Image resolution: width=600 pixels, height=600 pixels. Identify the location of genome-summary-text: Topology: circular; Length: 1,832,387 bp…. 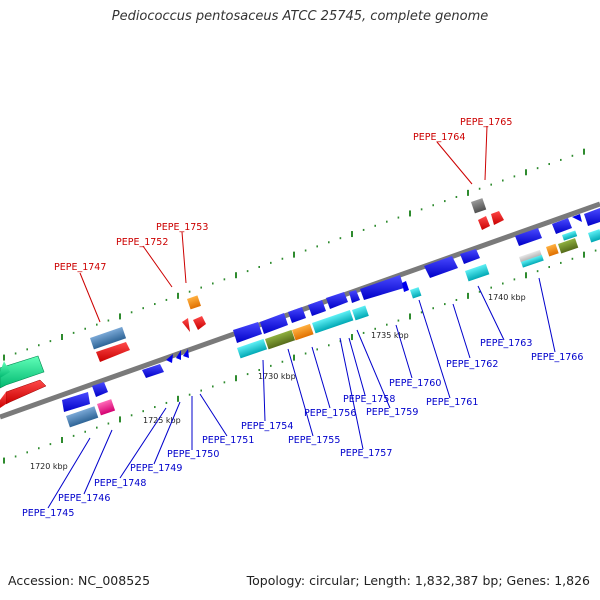
(418, 580).